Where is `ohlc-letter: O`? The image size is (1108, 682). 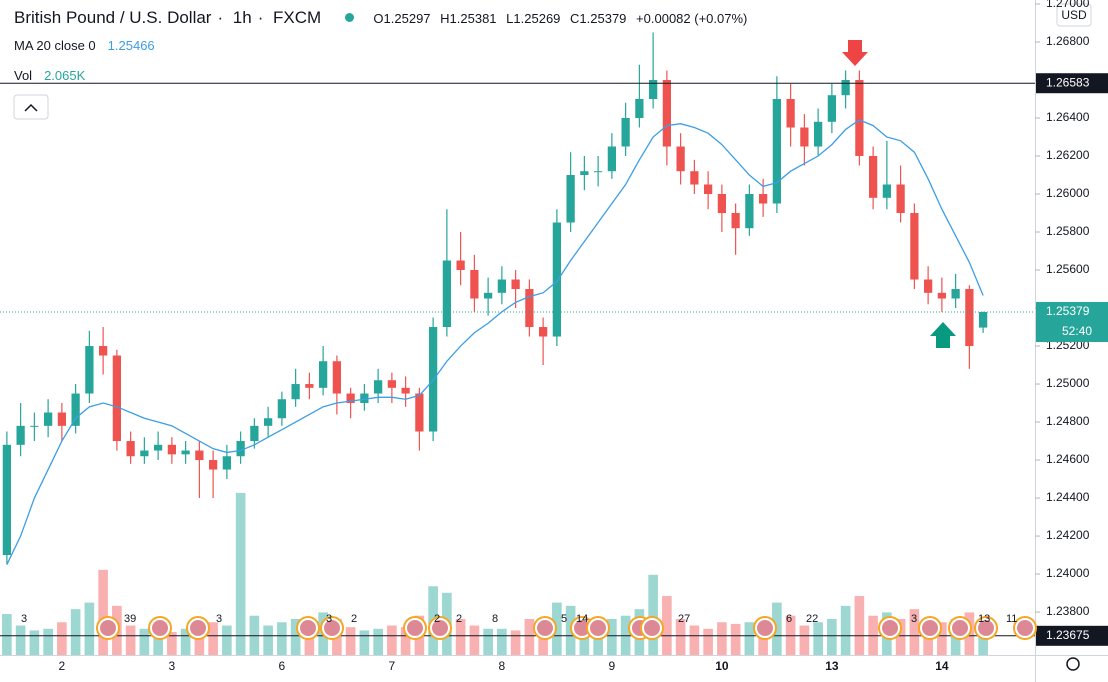 ohlc-letter: O is located at coordinates (378, 18).